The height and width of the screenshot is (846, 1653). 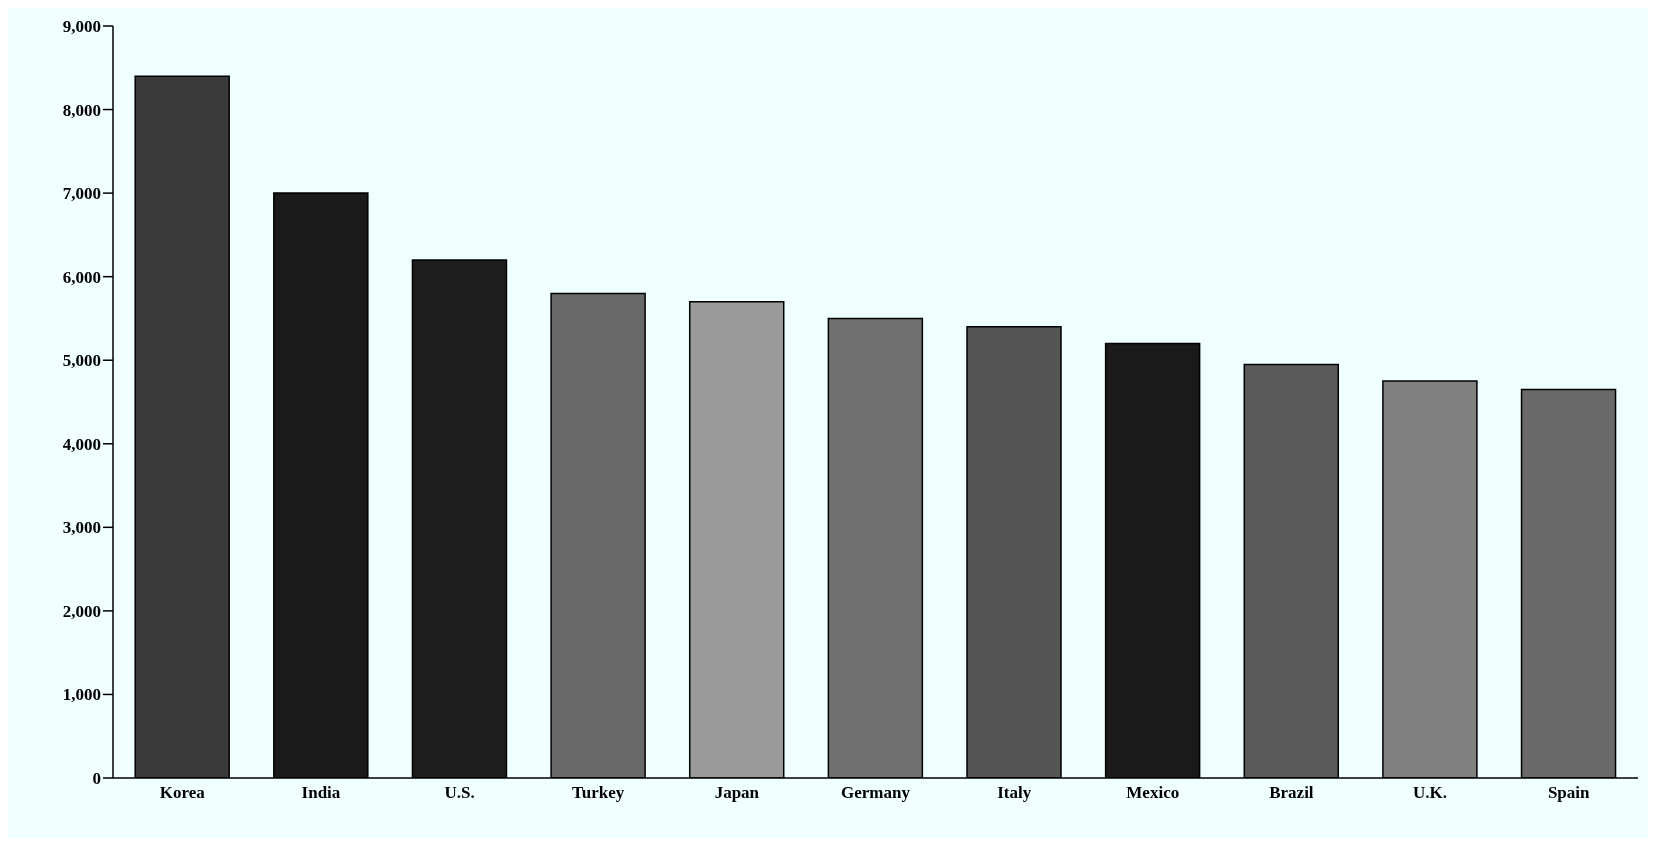 I want to click on x-tick-label: U.S., so click(x=459, y=793).